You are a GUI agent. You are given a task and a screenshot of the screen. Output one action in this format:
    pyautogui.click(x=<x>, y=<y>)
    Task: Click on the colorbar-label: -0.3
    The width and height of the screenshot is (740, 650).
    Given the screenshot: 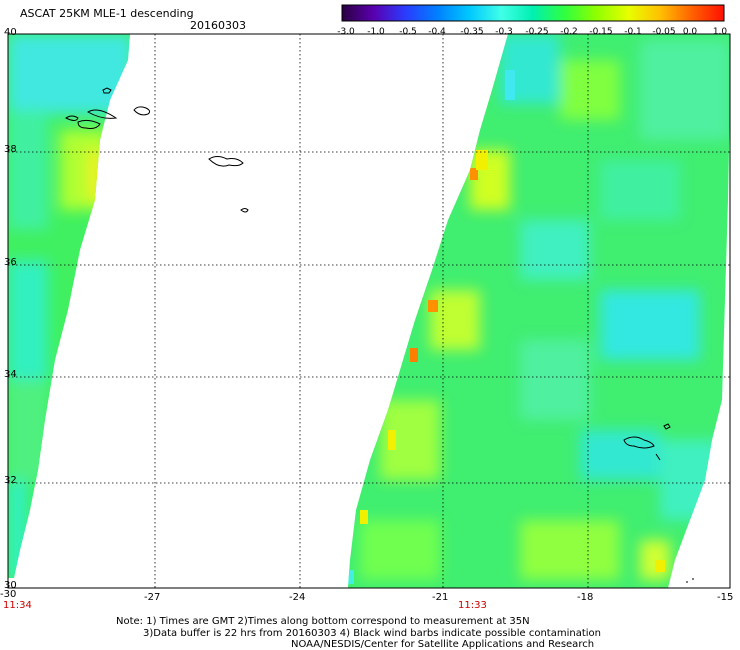 What is the action you would take?
    pyautogui.click(x=504, y=32)
    